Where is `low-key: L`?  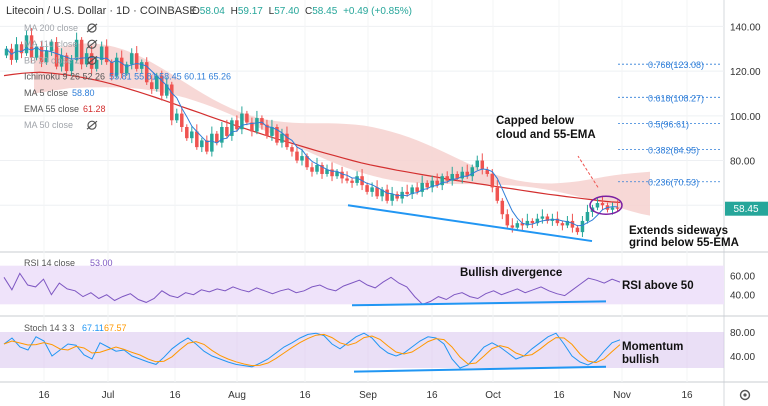
low-key: L is located at coordinates (272, 11).